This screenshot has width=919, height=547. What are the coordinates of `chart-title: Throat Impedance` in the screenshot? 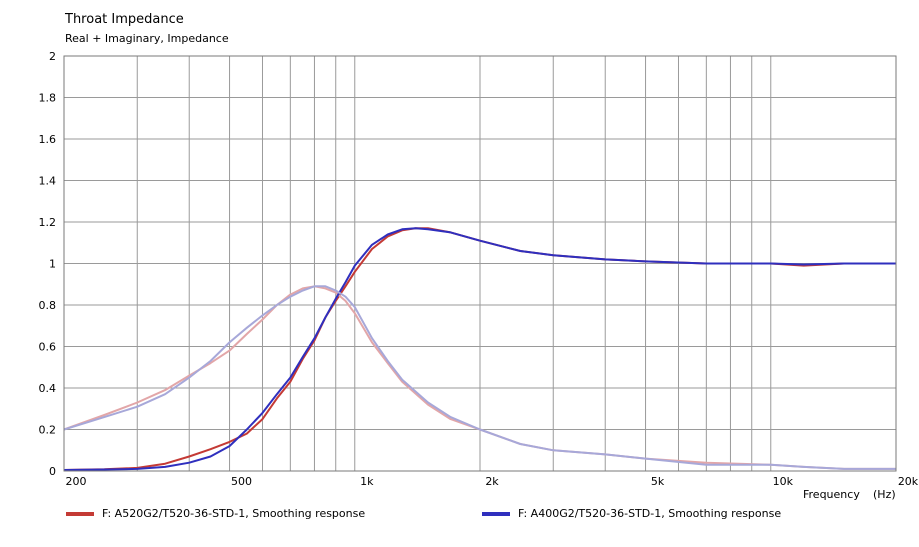 It's located at (124, 19).